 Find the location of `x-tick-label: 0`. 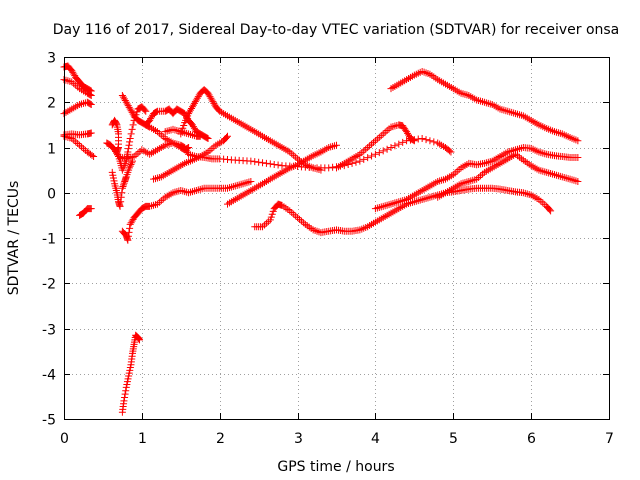

x-tick-label: 0 is located at coordinates (64, 439).